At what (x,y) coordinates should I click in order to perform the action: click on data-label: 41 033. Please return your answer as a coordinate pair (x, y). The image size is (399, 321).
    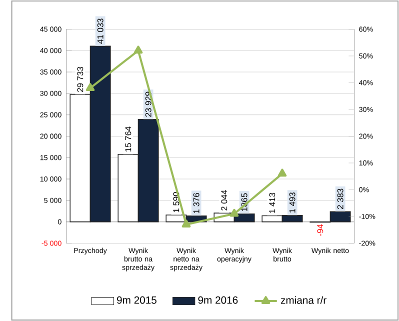
    Looking at the image, I should click on (100, 31).